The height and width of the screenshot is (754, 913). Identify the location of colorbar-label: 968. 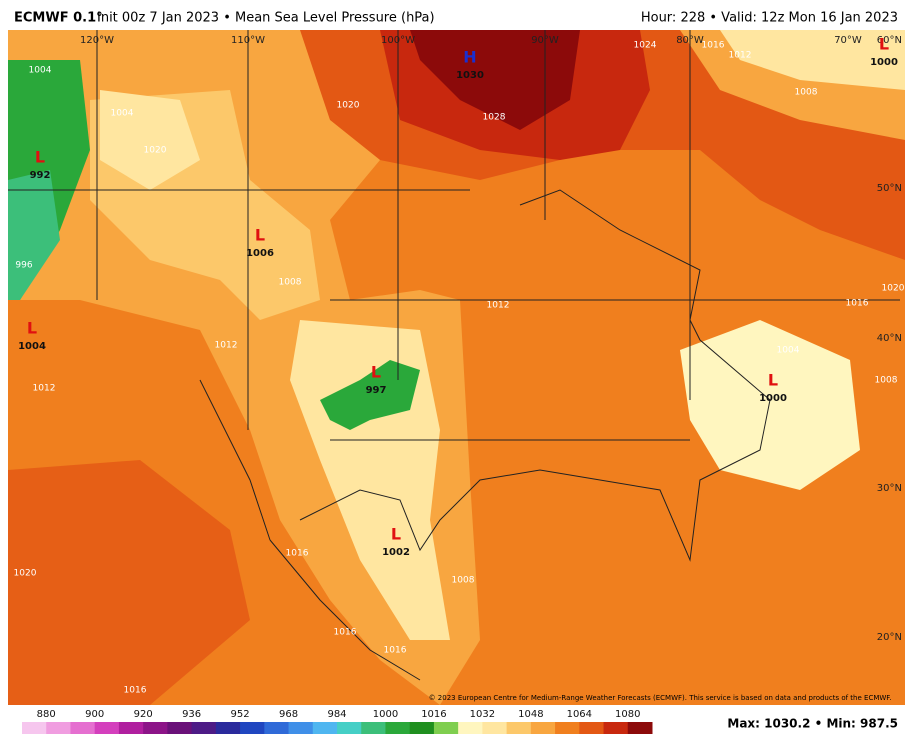
(288, 714).